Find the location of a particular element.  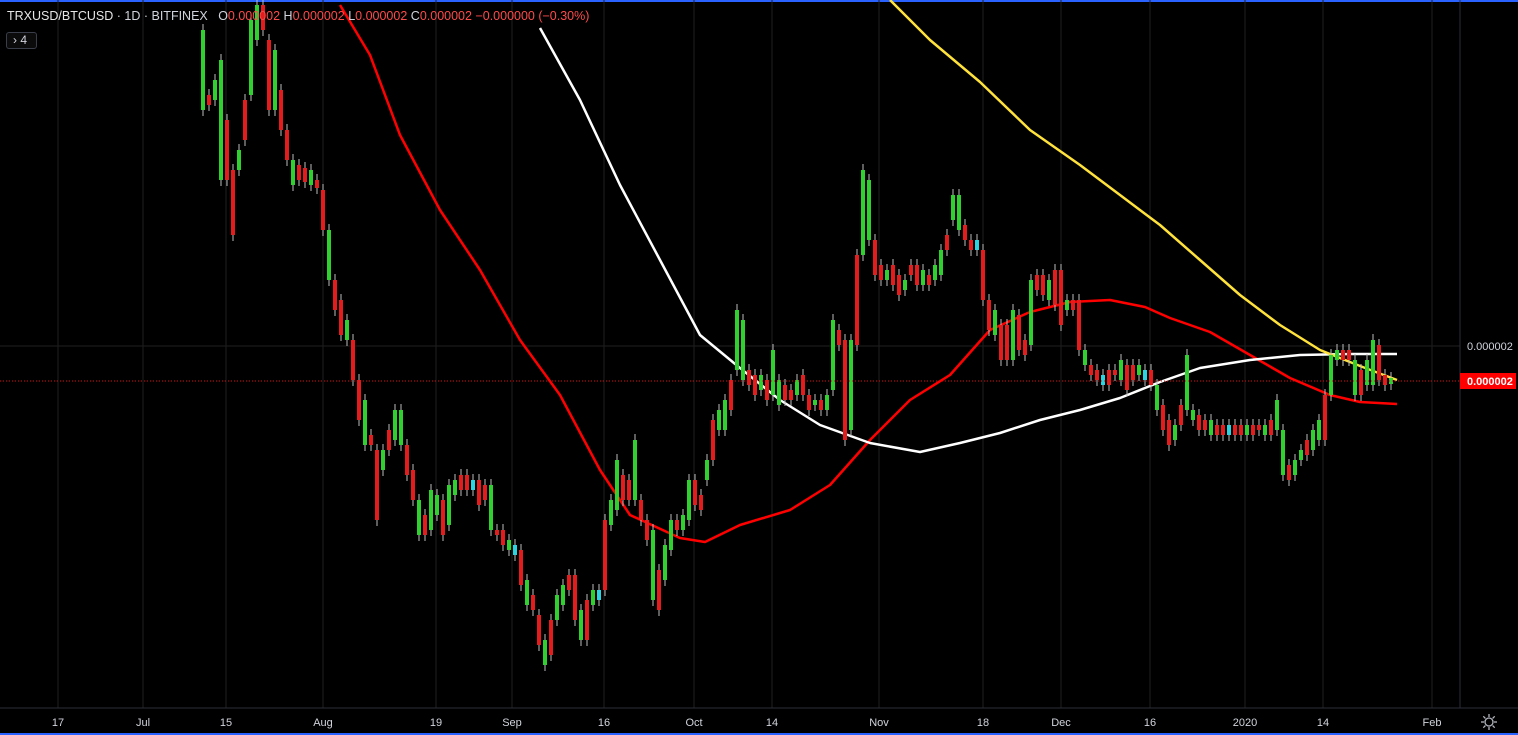

time-tick-label: Oct is located at coordinates (693, 723).